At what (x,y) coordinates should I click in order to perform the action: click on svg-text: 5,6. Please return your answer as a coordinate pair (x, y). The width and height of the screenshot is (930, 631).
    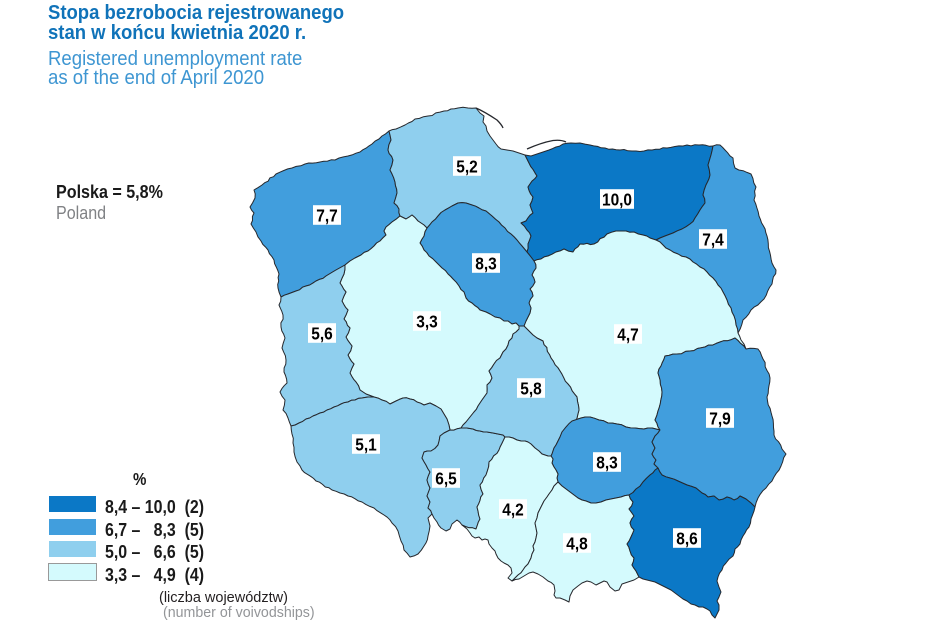
    Looking at the image, I should click on (322, 333).